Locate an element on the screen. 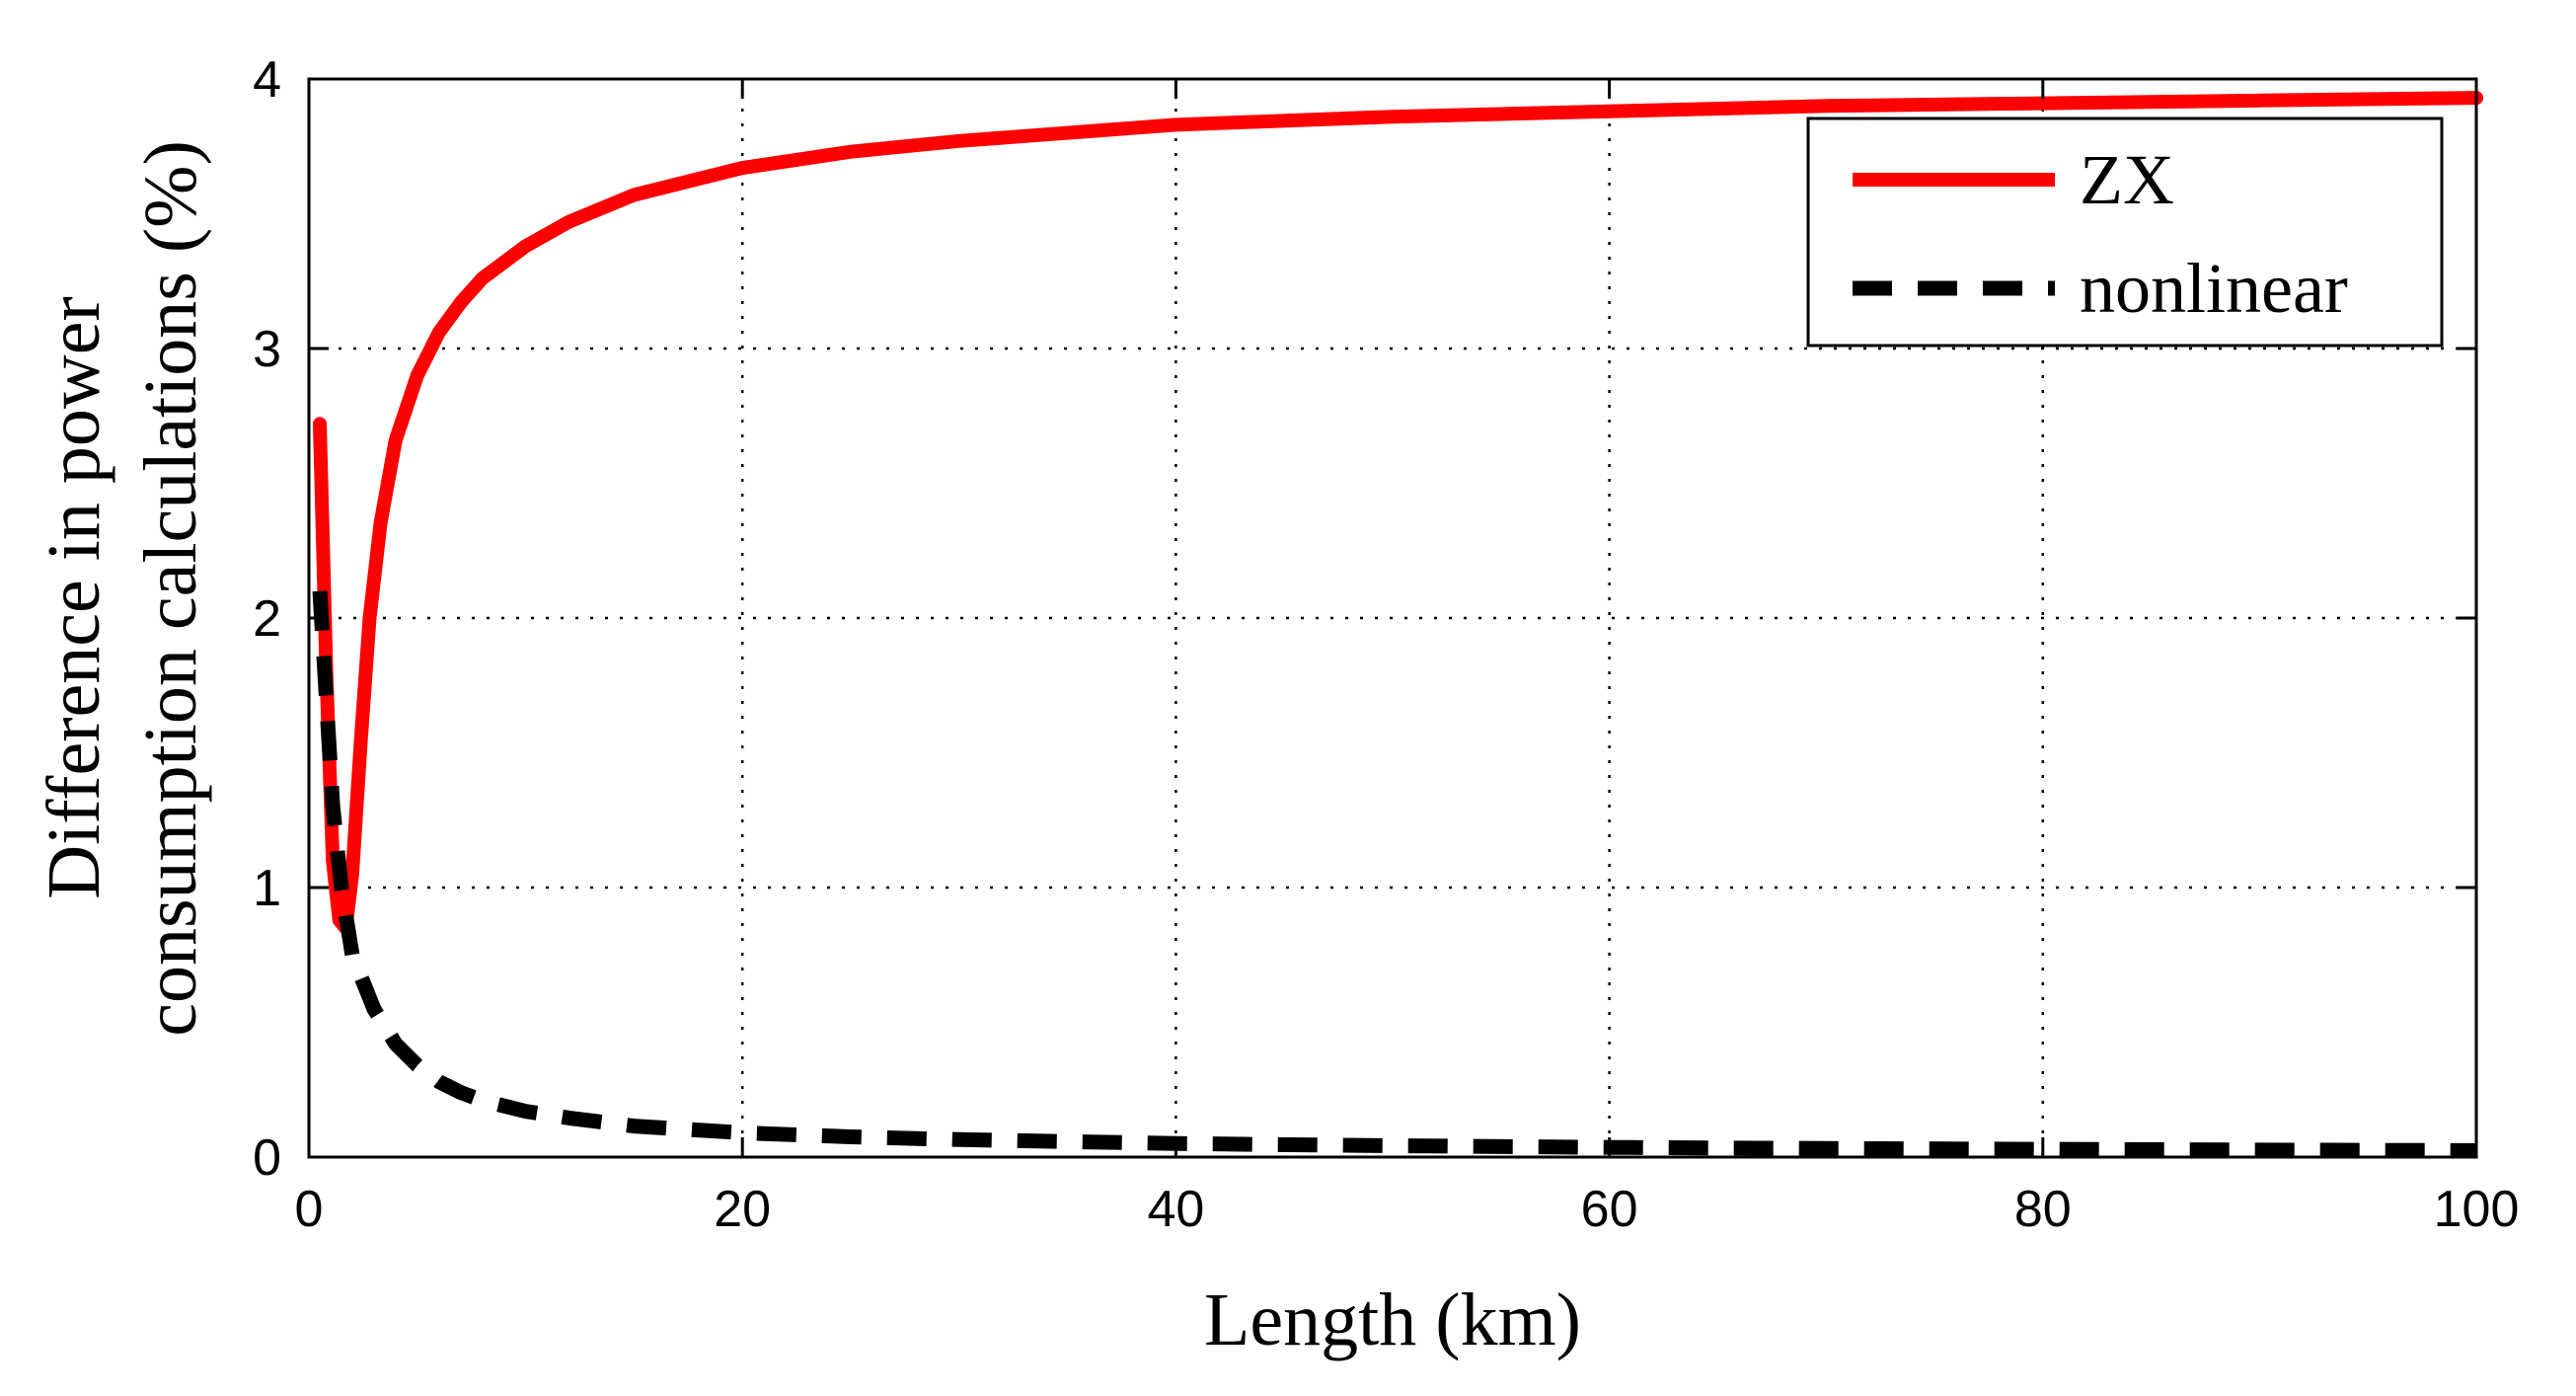  y-tick-label-4: 4 is located at coordinates (267, 80).